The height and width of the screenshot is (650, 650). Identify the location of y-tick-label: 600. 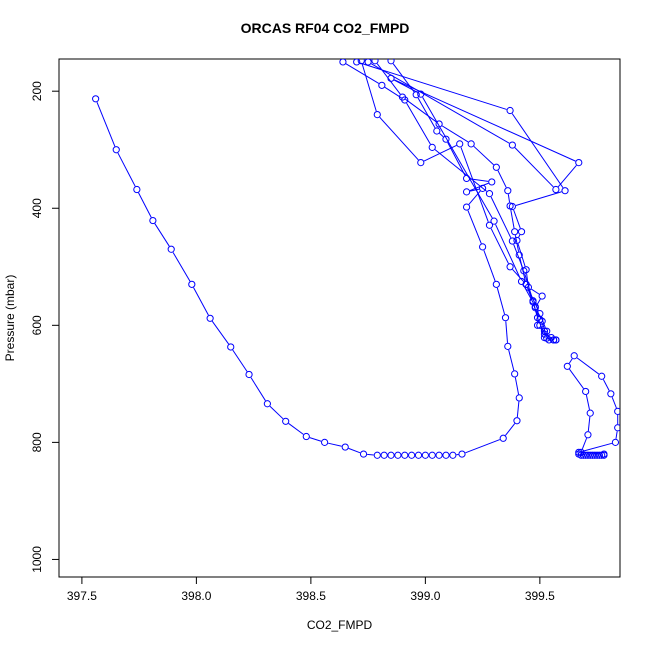
(37, 325).